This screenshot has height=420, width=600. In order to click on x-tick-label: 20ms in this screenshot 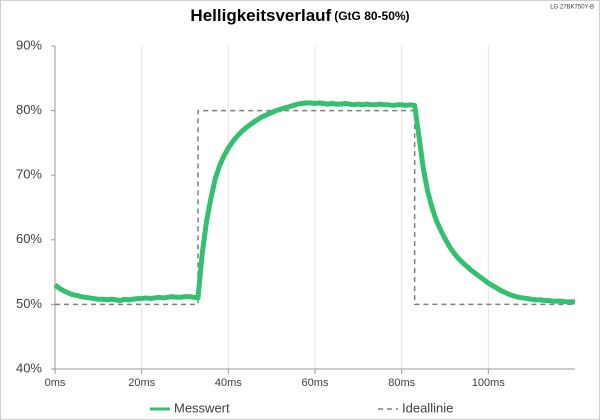, I will do `click(141, 383)`.